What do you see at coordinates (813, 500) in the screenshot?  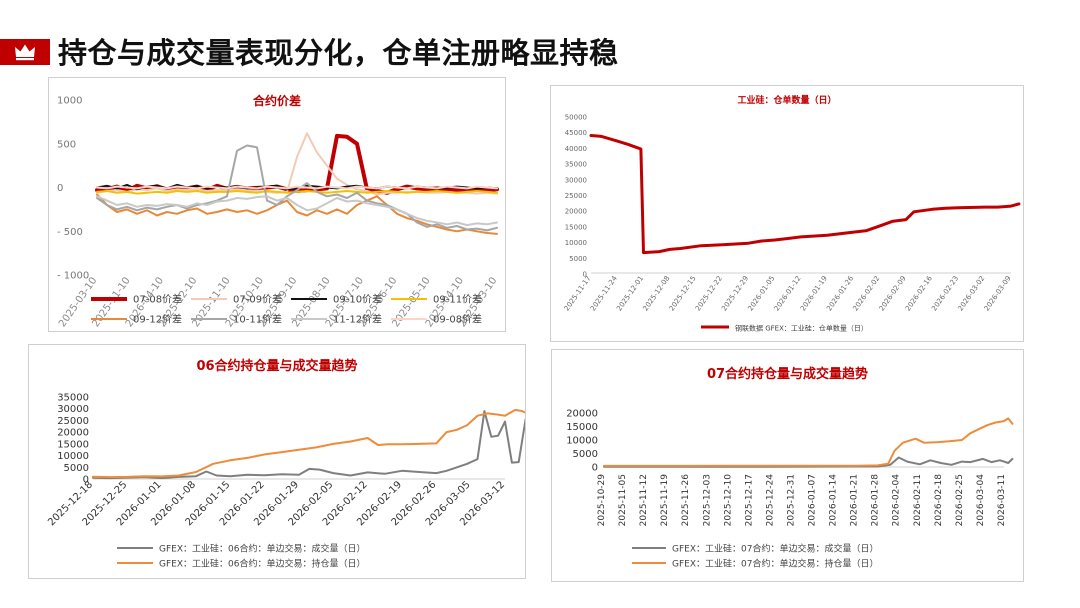 I see `x-tick-label: 2026-01-07` at bounding box center [813, 500].